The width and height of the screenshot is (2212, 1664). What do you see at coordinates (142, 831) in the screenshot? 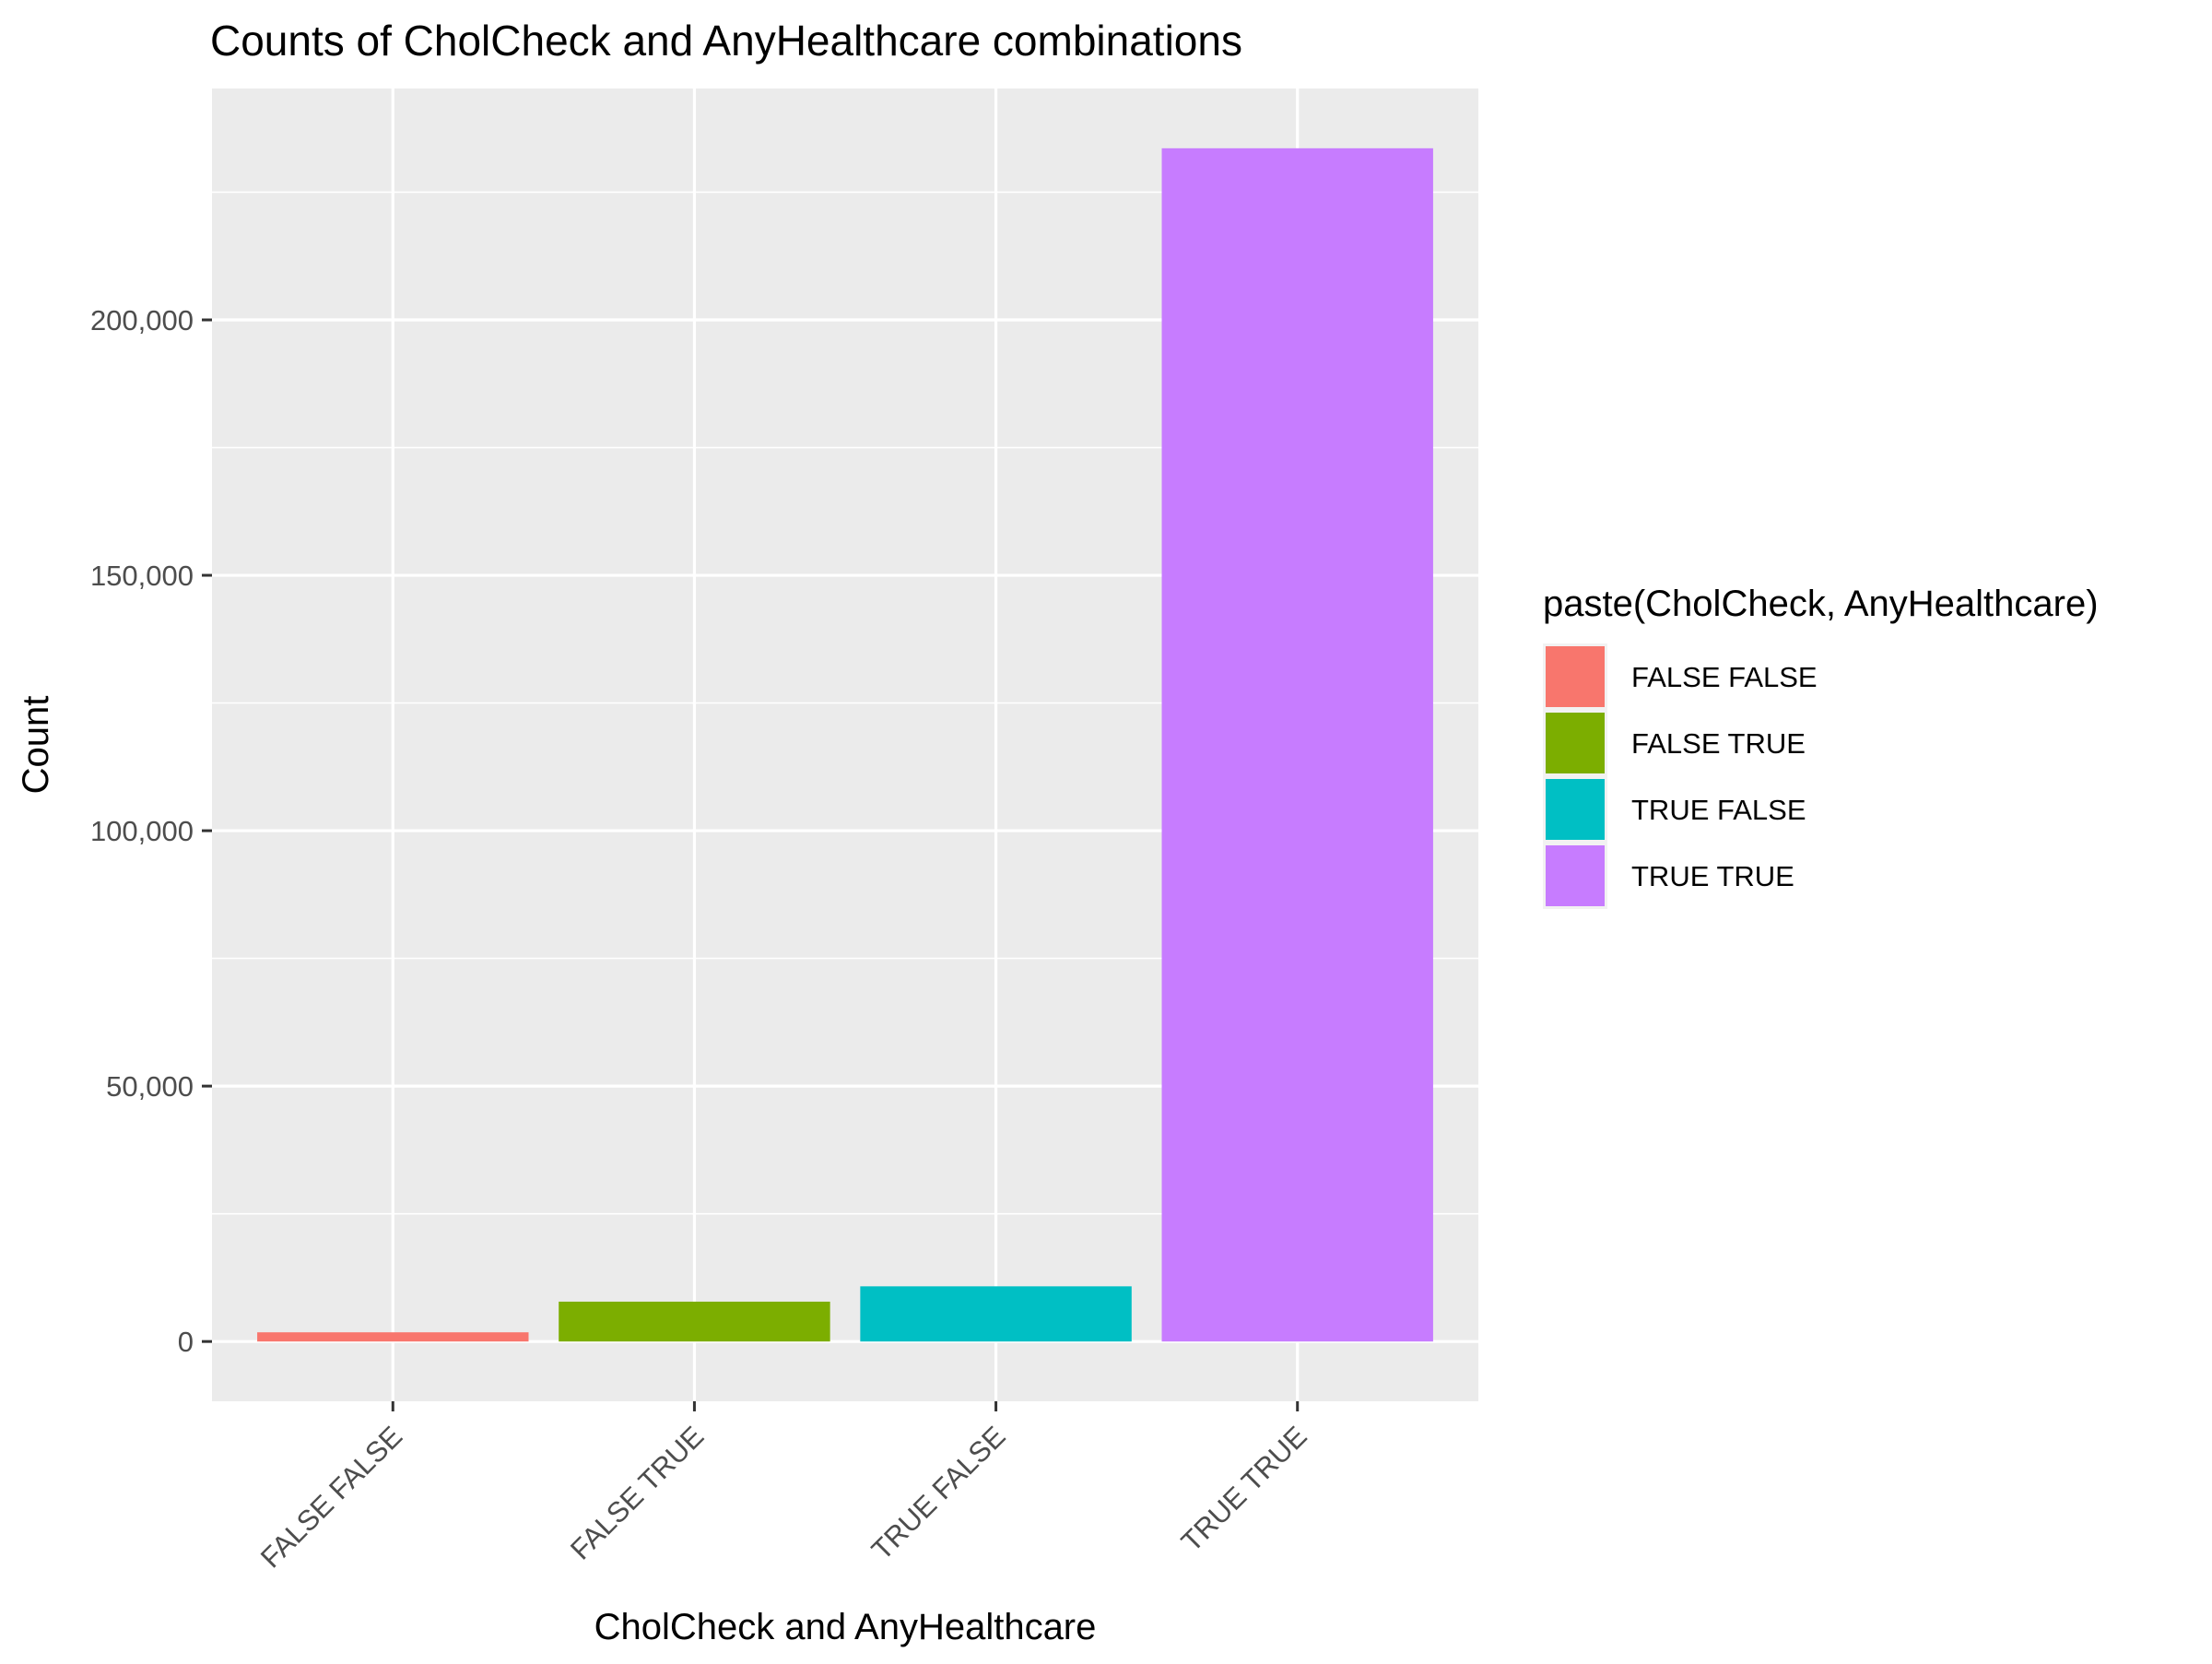
I see `y-tick-label: 100,000` at bounding box center [142, 831].